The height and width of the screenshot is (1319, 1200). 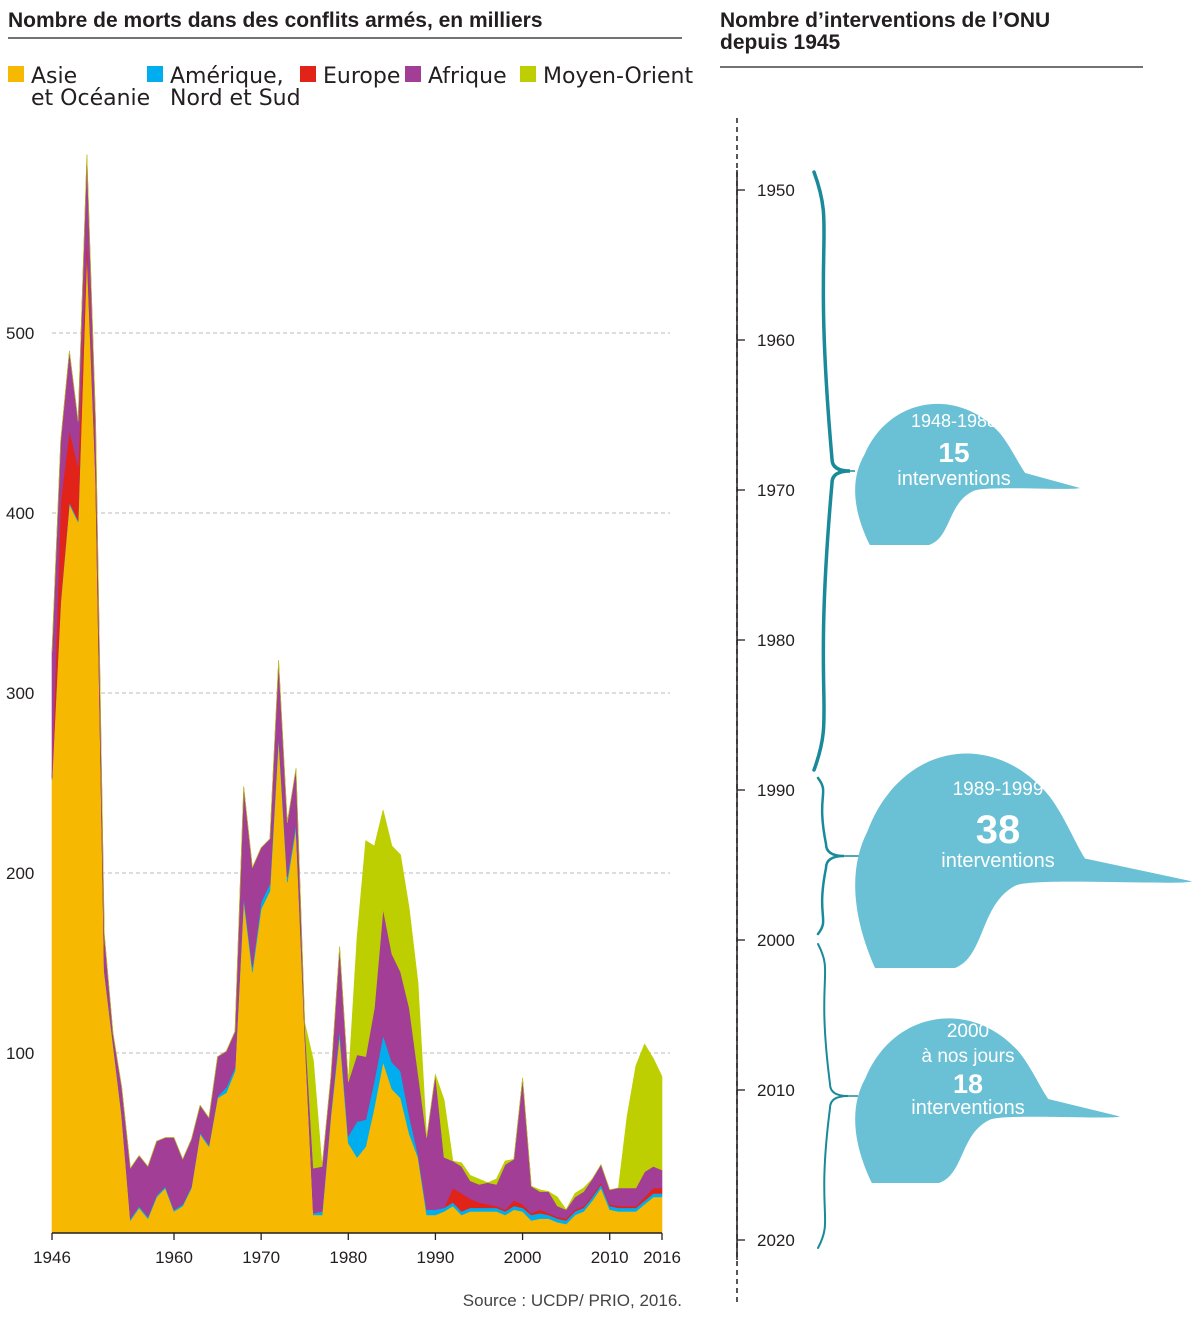 I want to click on legend-label: Moyen-Orient, so click(x=618, y=76).